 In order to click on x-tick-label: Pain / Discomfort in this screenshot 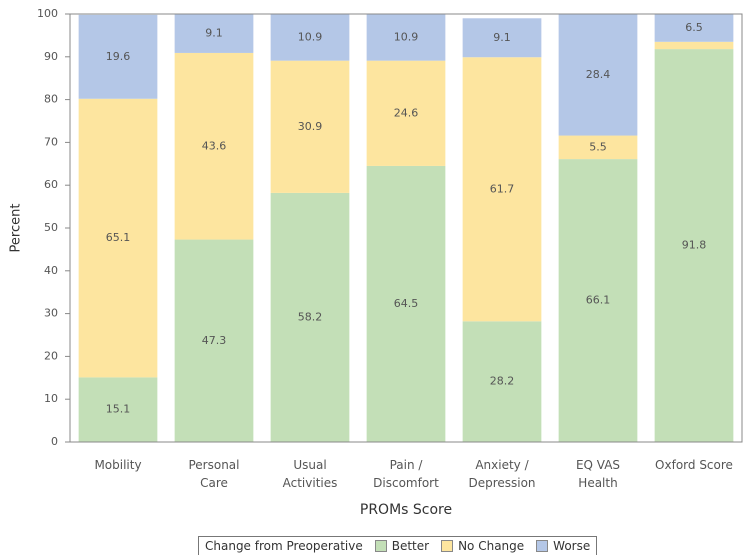, I will do `click(406, 474)`.